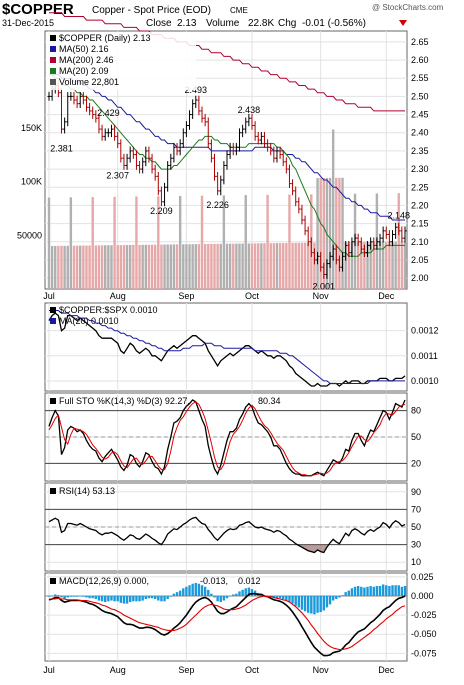 The width and height of the screenshot is (464, 685). What do you see at coordinates (239, 10) in the screenshot?
I see `exchange-label: CME` at bounding box center [239, 10].